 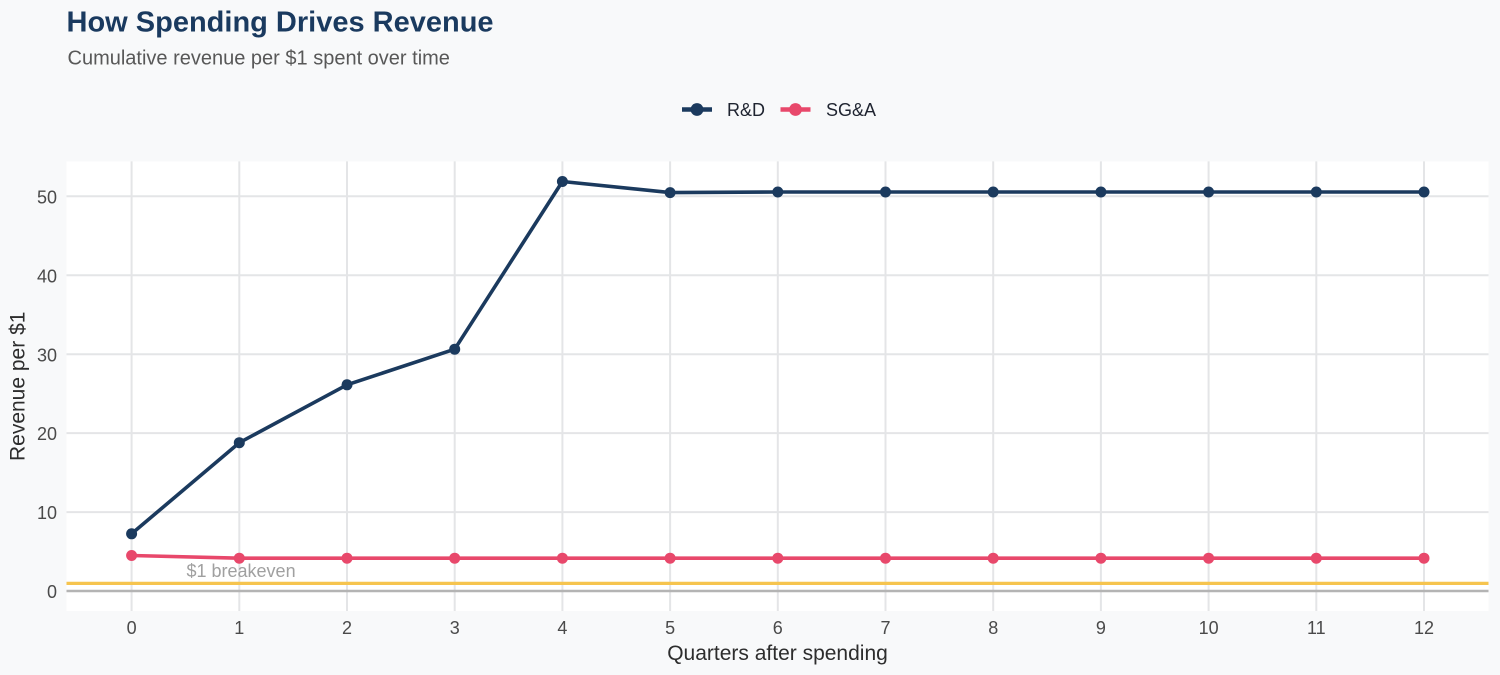 What do you see at coordinates (47, 434) in the screenshot?
I see `svg-text: 20` at bounding box center [47, 434].